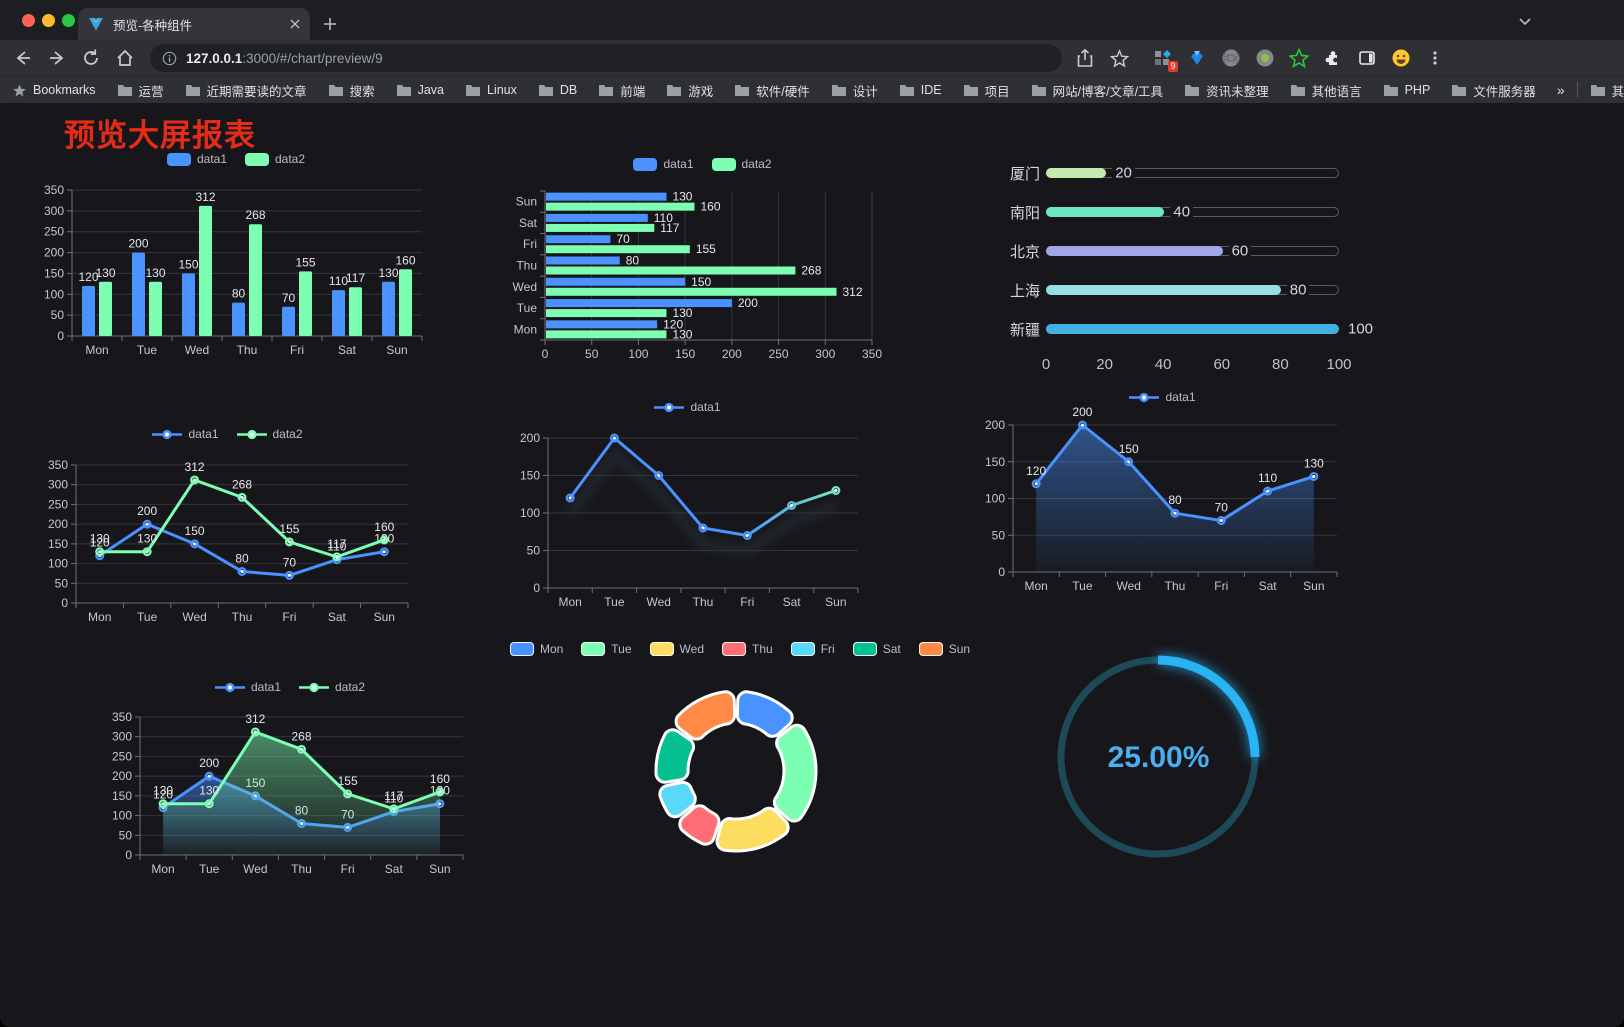  I want to click on bookmarks-overflow-button: », so click(1560, 90).